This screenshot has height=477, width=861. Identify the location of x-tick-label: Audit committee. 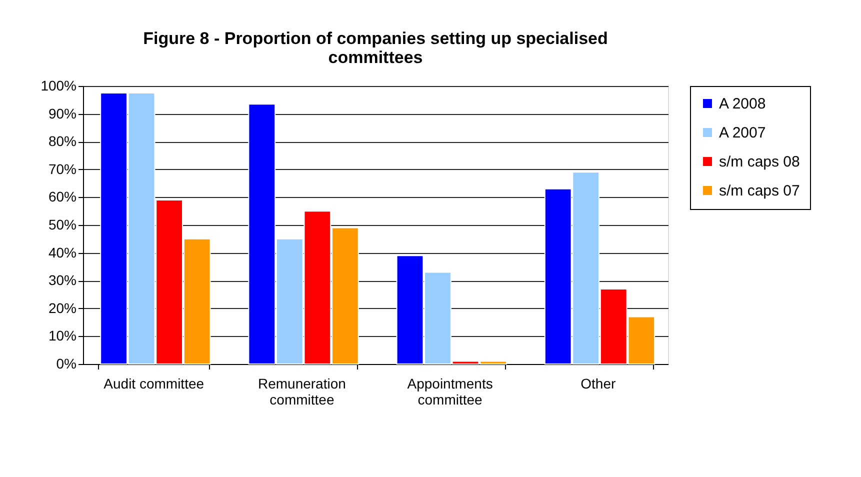
(154, 384).